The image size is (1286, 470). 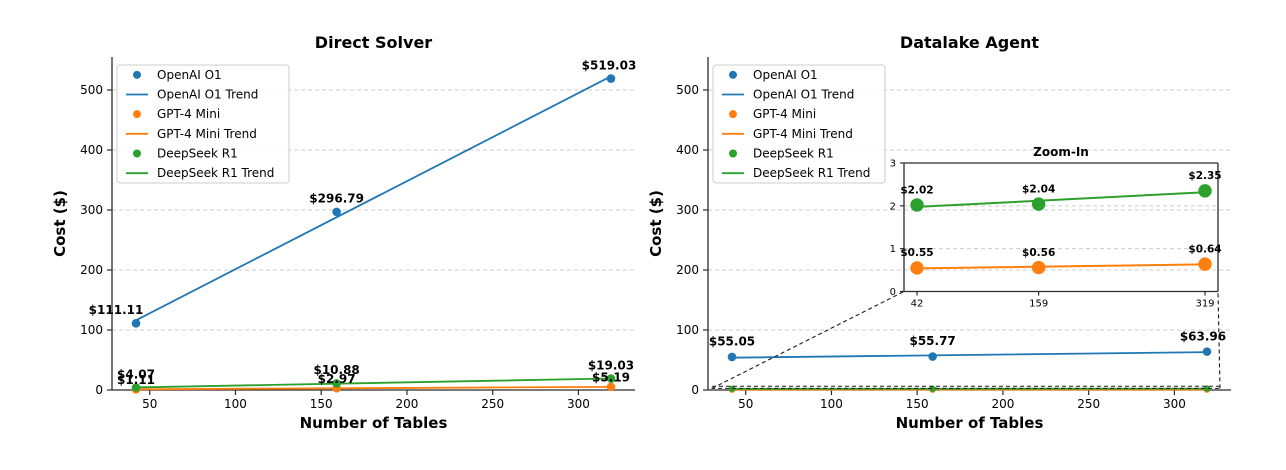 I want to click on zoom-connector-left, so click(x=808, y=340).